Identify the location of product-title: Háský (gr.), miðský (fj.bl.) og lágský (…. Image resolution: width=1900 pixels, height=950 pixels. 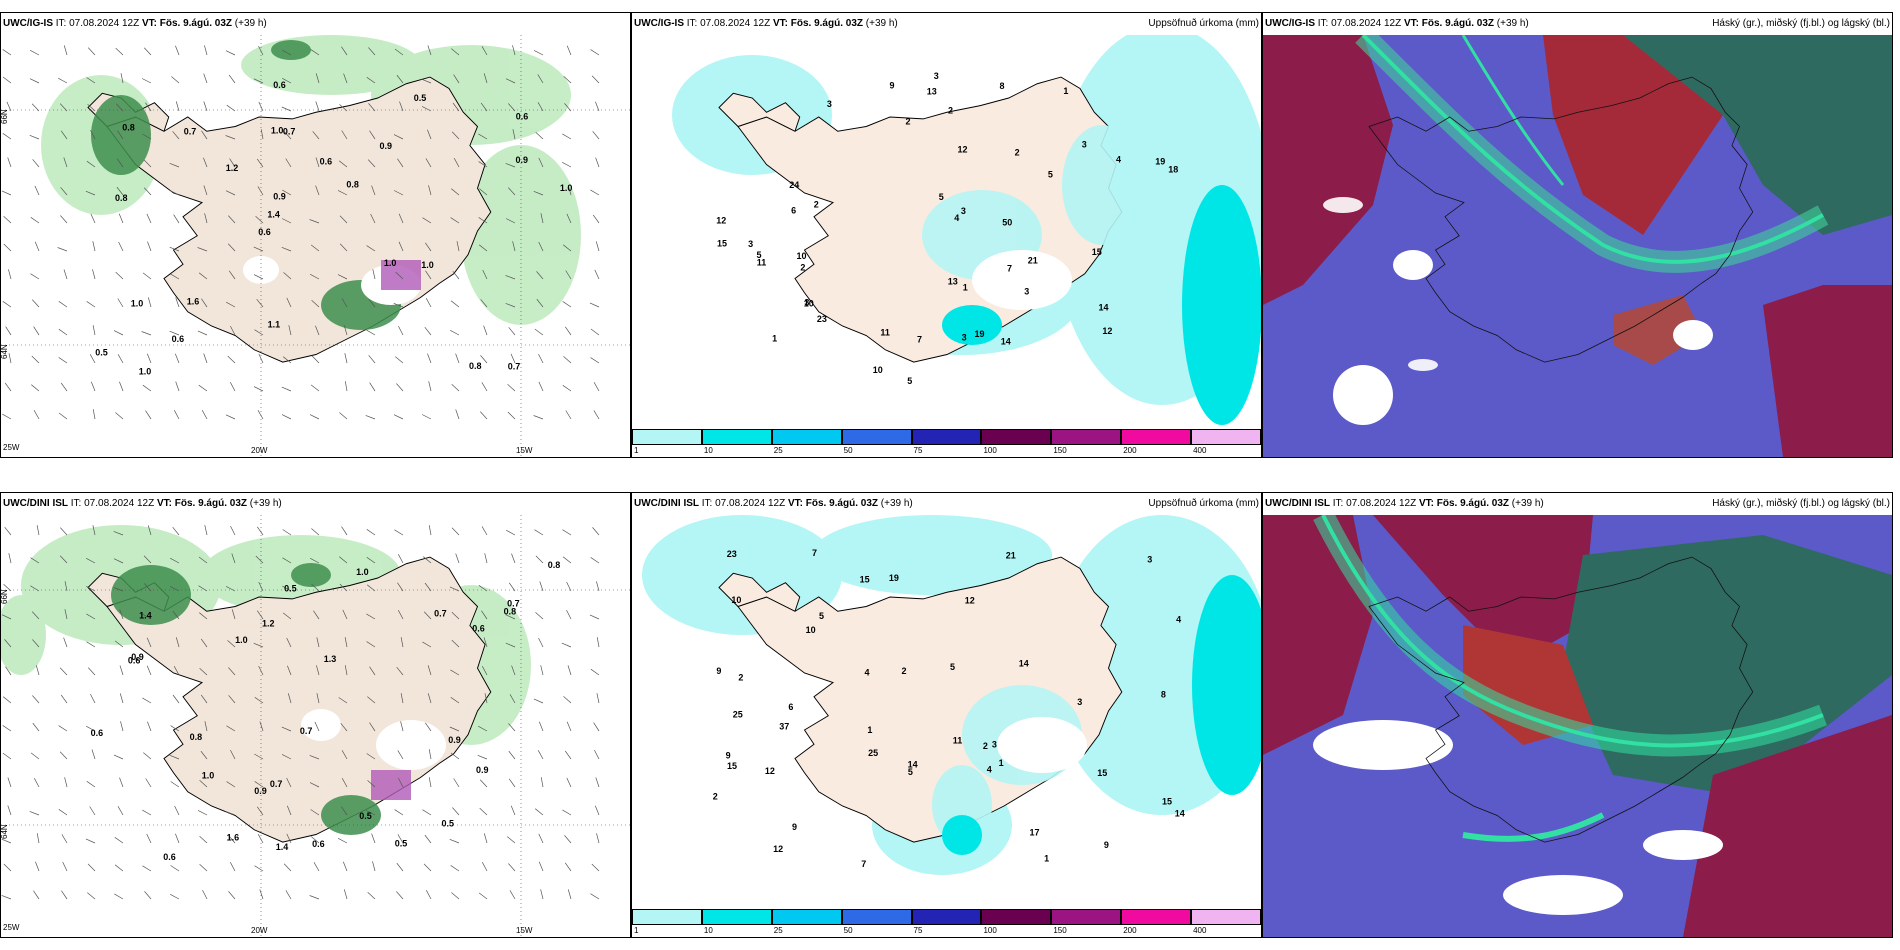
(1801, 23).